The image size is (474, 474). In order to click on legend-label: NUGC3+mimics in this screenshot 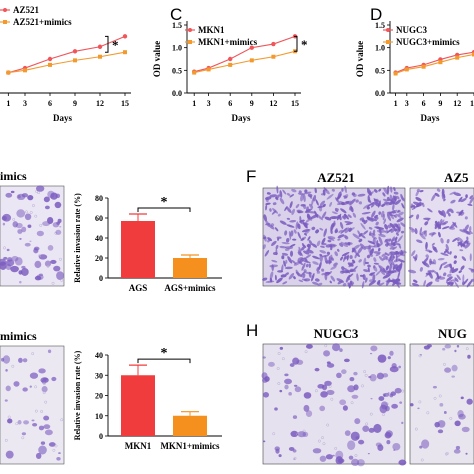, I will do `click(428, 42)`.